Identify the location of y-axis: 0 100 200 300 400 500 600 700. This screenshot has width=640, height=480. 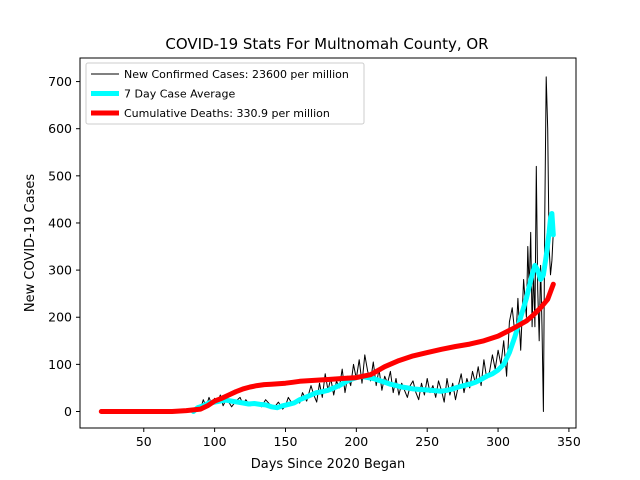
(64, 246).